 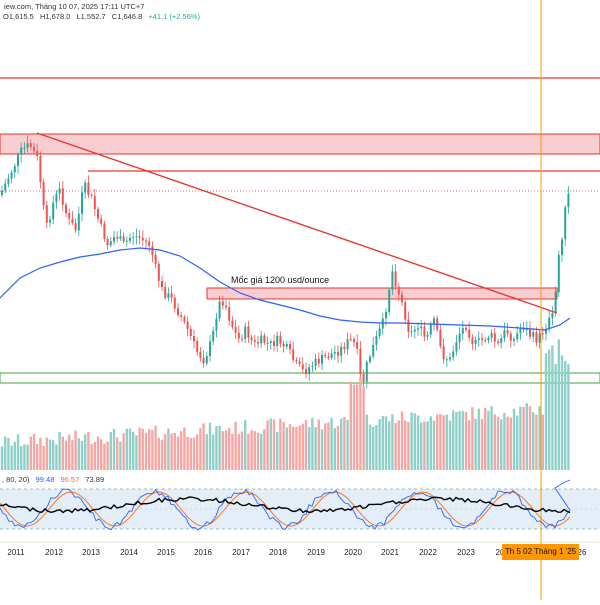 What do you see at coordinates (91, 16) in the screenshot?
I see `ohlc-low: L1,552.7` at bounding box center [91, 16].